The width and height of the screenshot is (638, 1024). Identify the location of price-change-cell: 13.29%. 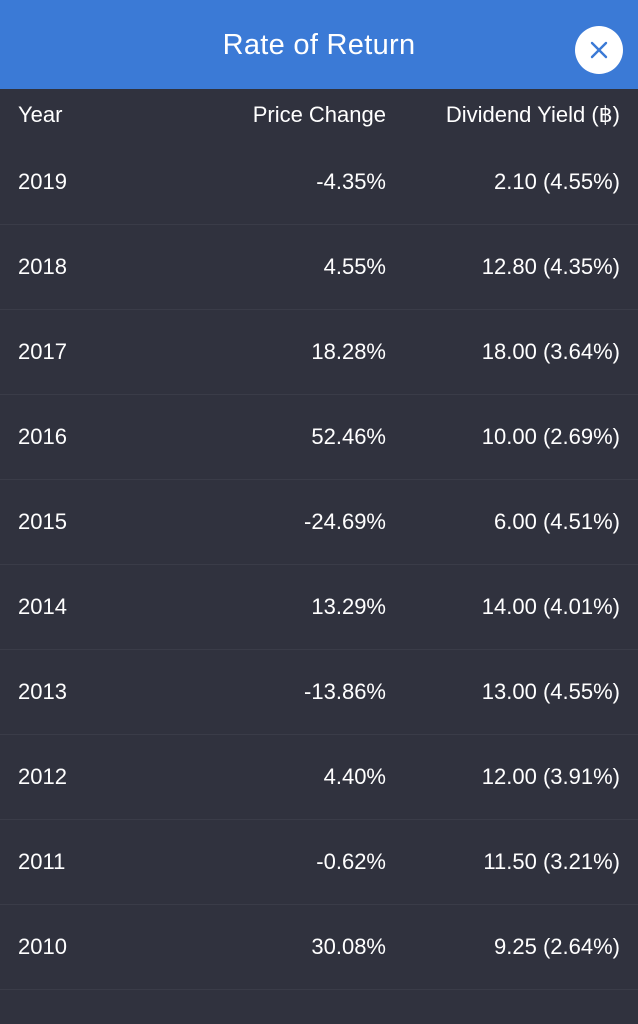
(348, 606).